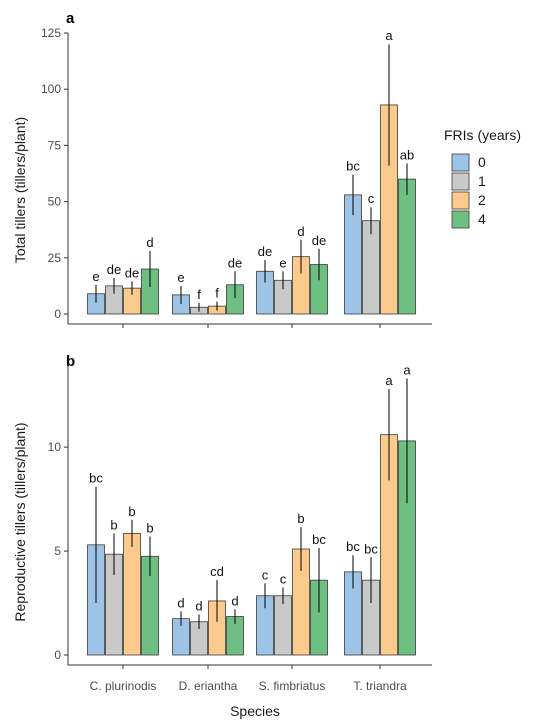  I want to click on panel-a-letter: a, so click(70, 18).